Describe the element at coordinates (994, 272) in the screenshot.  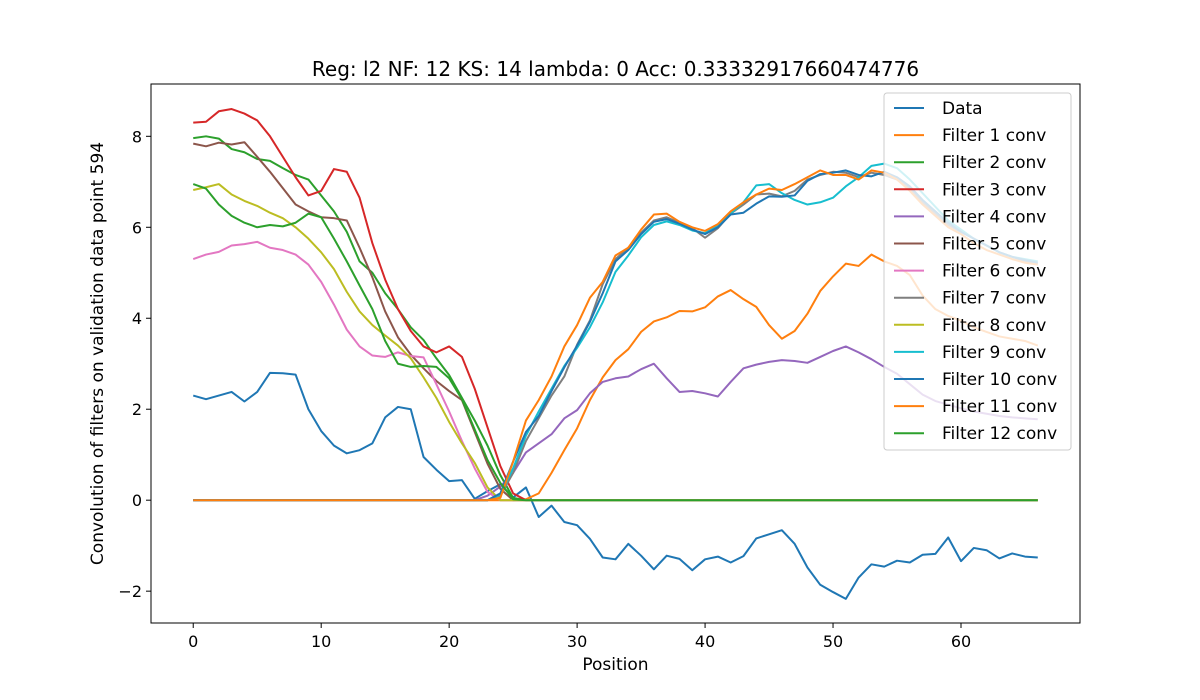
I see `legend-label-6: Filter 6 conv` at that location.